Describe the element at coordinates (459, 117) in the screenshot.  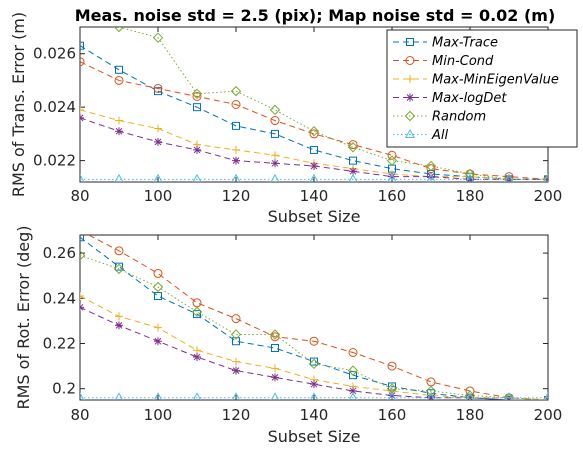
I see `legend-label-random: Random` at that location.